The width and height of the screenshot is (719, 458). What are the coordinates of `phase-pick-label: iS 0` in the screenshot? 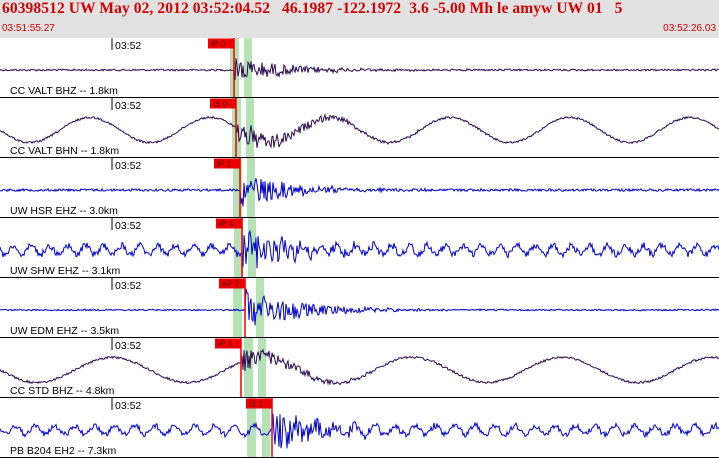 It's located at (220, 104).